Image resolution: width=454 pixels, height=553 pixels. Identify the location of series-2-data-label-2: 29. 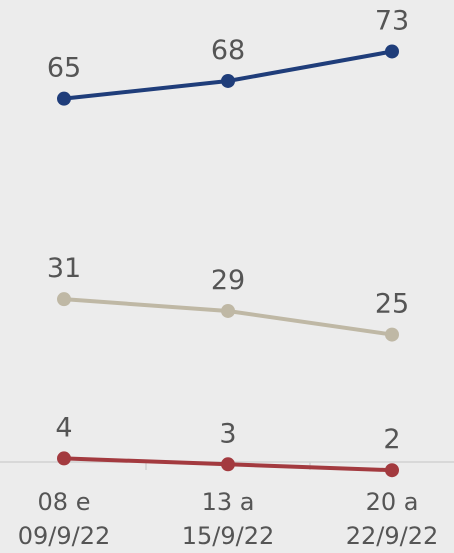
(228, 280).